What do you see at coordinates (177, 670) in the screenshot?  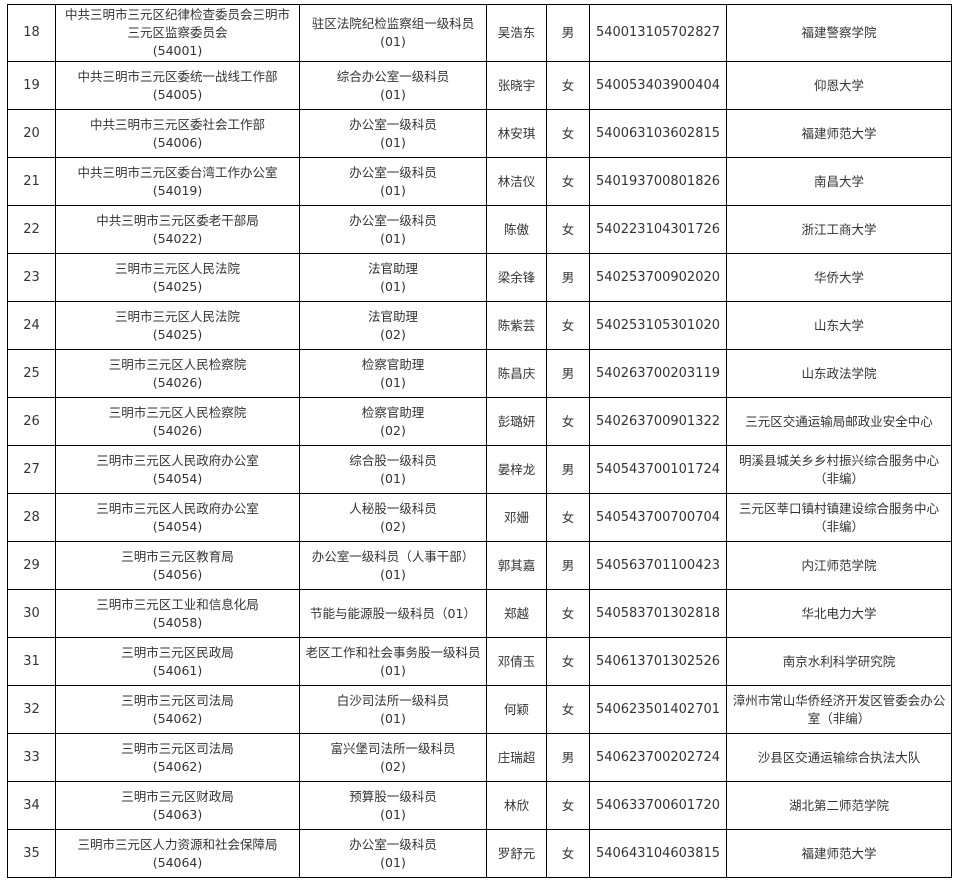 I see `unit-unit-code: (54061)` at bounding box center [177, 670].